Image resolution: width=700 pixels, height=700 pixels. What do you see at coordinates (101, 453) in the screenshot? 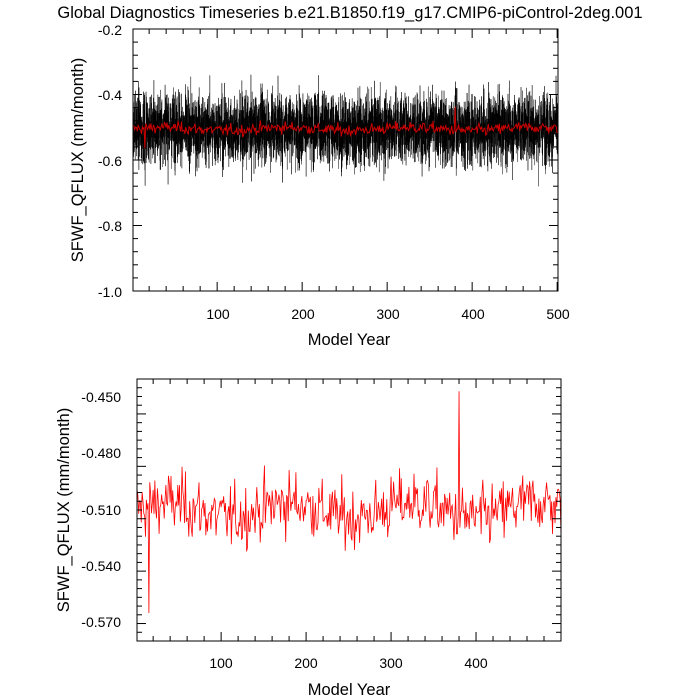
I see `bottom-ytick-label-4: -0.480` at bounding box center [101, 453].